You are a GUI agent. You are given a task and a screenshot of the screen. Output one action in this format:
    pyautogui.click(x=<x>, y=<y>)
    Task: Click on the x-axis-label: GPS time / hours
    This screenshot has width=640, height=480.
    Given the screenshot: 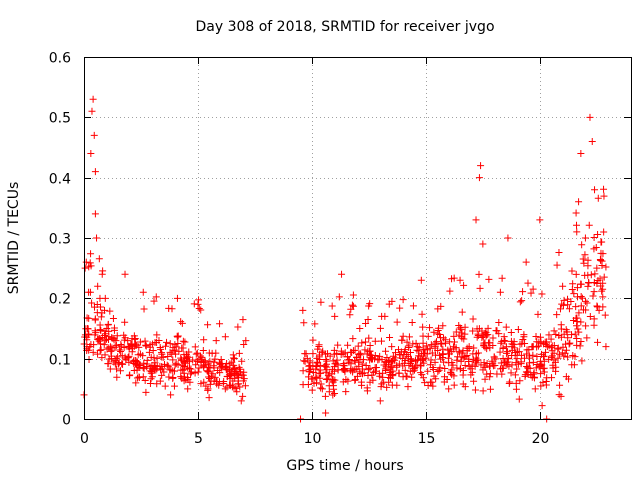 What is the action you would take?
    pyautogui.click(x=344, y=466)
    